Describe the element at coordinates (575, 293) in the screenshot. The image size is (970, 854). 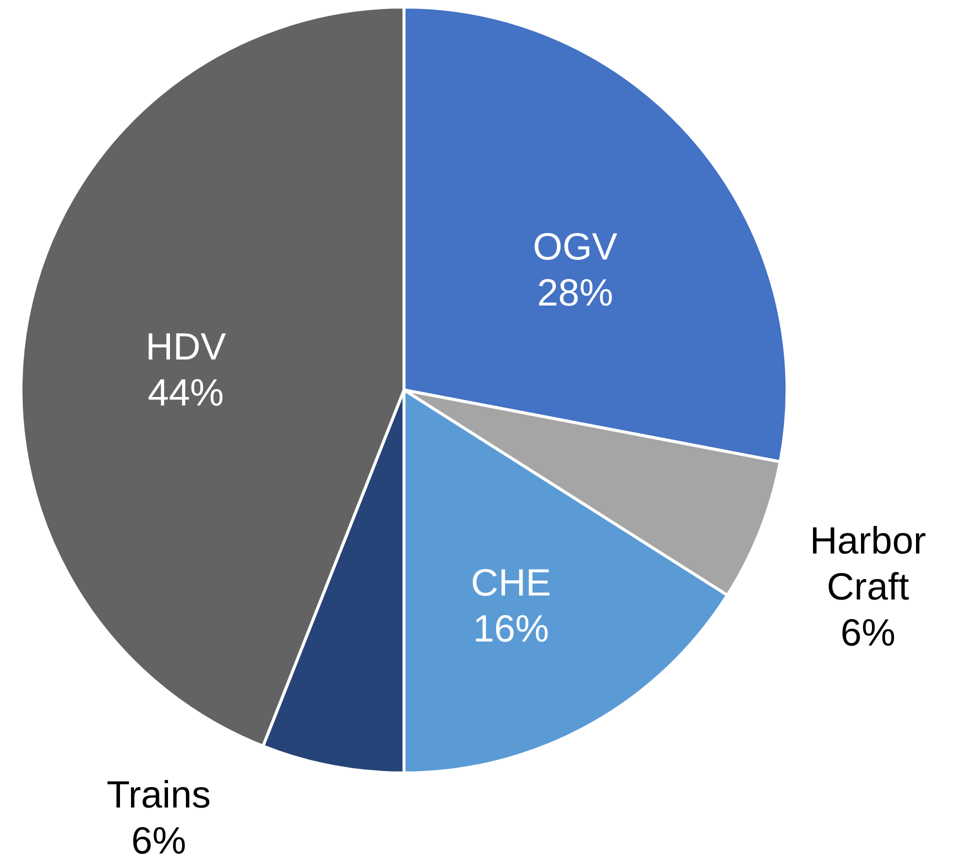
I see `data-label: 28%` at that location.